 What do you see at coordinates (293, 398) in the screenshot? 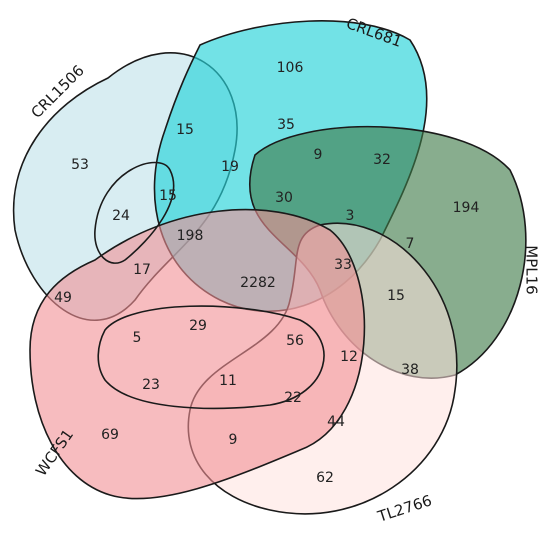
I see `region-count: 22` at bounding box center [293, 398].